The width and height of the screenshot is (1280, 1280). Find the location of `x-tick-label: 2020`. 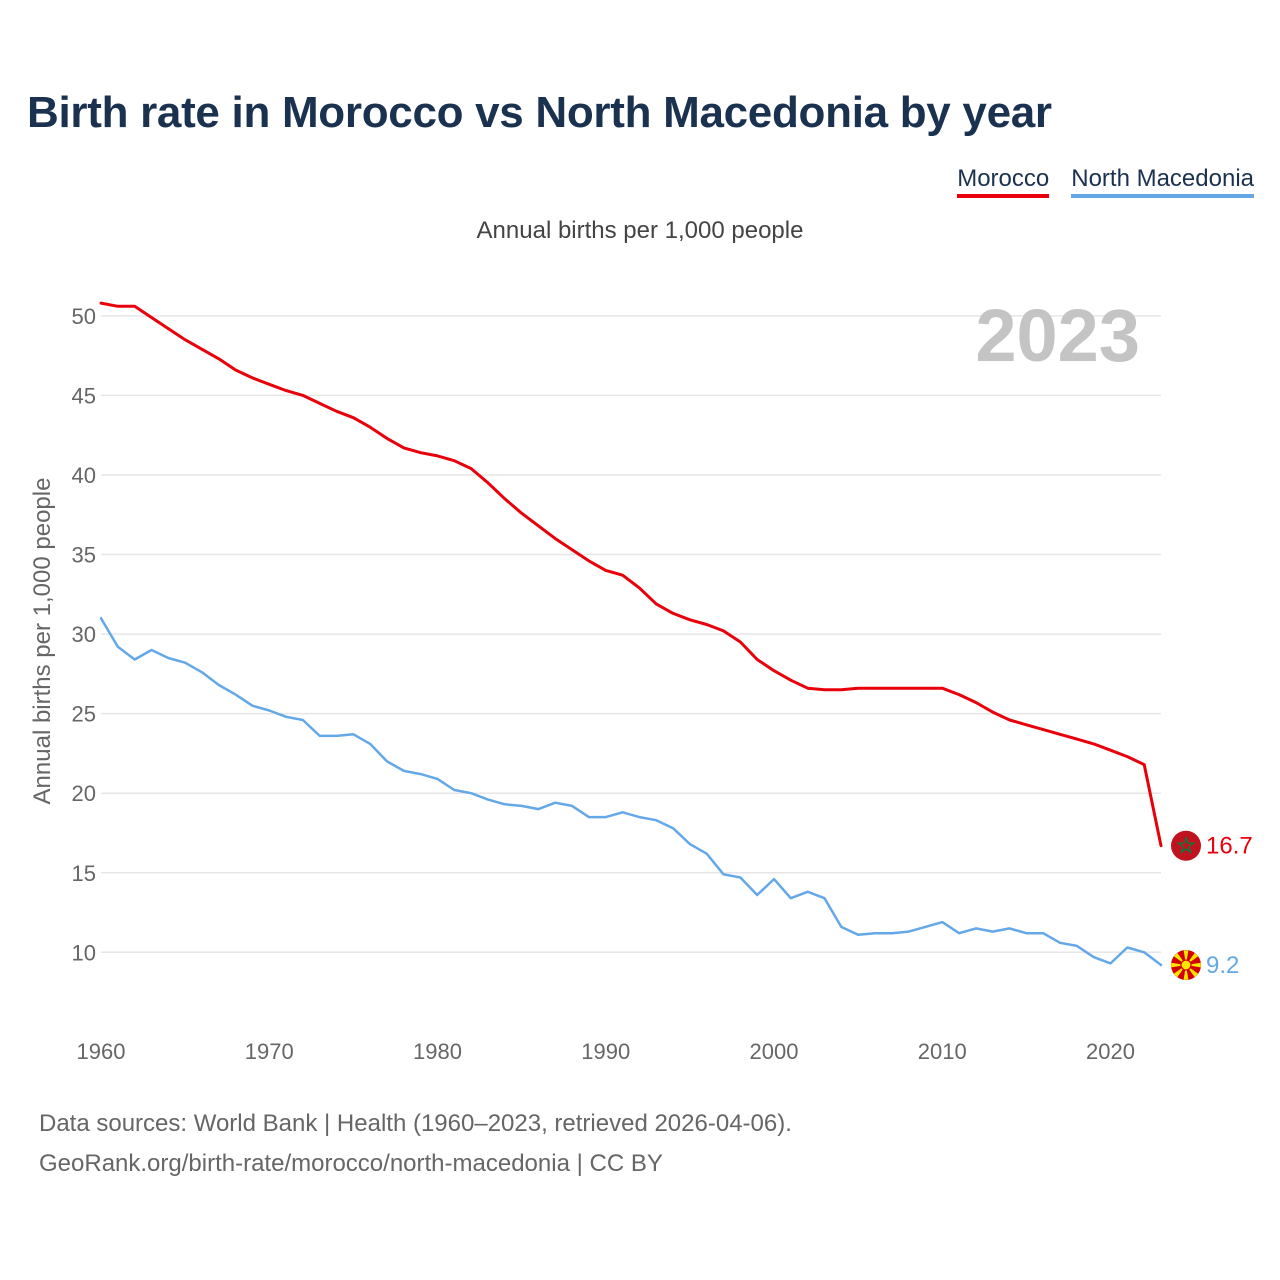

x-tick-label: 2020 is located at coordinates (1110, 1051).